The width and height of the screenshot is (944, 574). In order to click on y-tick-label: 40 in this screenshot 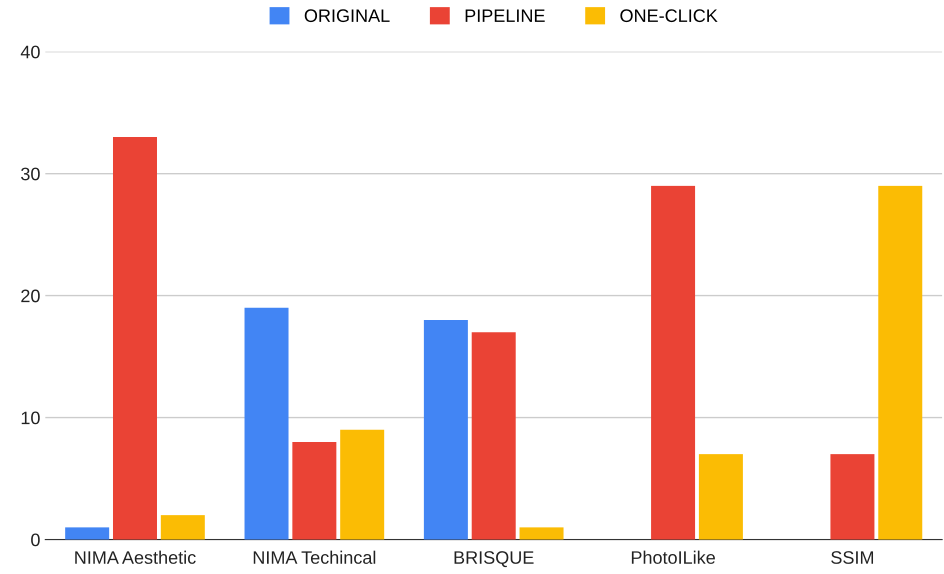, I will do `click(30, 52)`.